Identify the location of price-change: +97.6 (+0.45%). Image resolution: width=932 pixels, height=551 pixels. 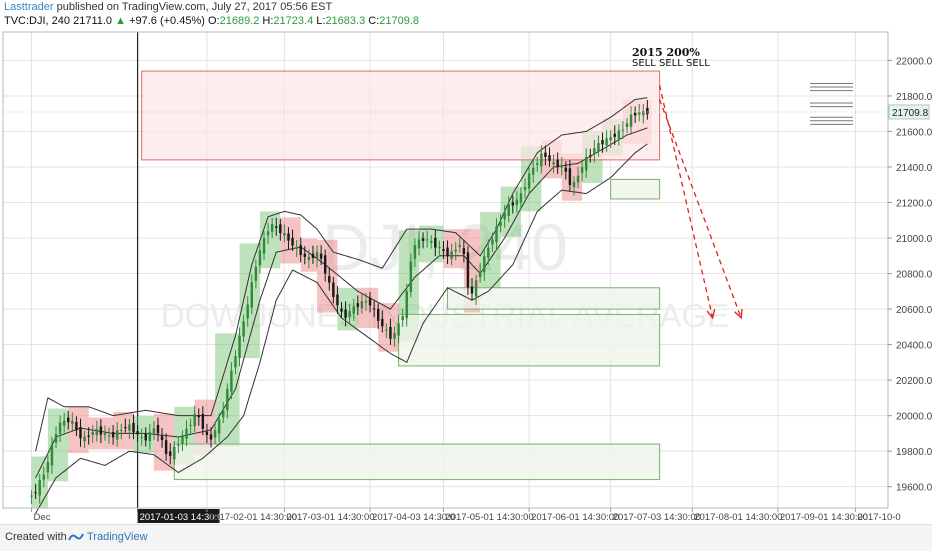
(167, 21).